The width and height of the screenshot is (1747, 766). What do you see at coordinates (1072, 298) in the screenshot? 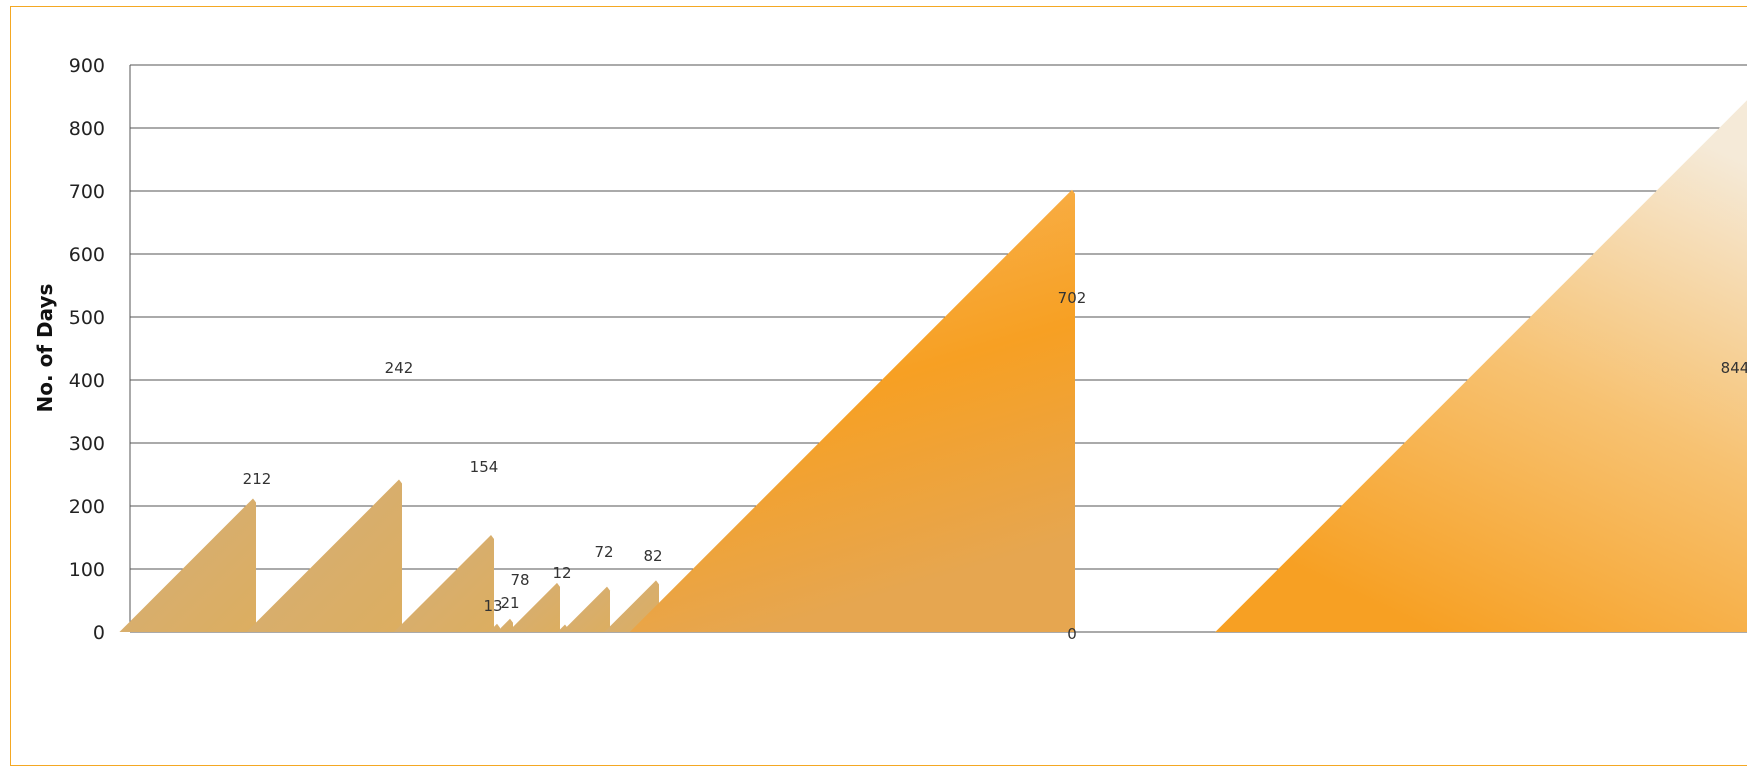
I see `data-label: 702` at bounding box center [1072, 298].